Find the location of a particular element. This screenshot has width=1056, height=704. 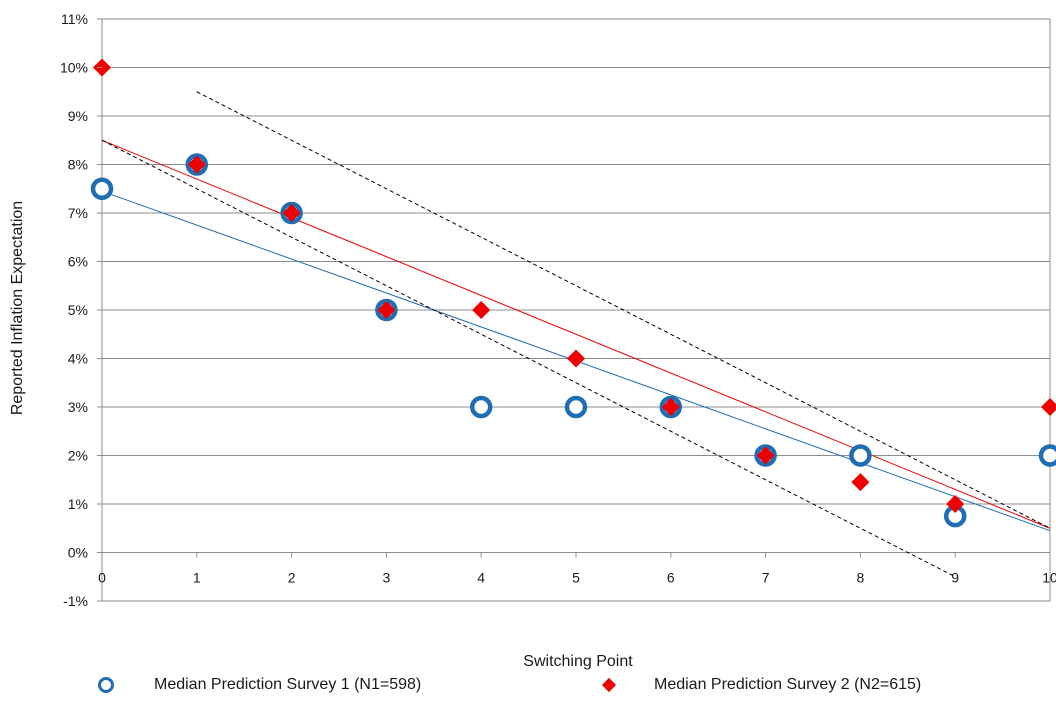

x-tick-label: 7 is located at coordinates (766, 578).